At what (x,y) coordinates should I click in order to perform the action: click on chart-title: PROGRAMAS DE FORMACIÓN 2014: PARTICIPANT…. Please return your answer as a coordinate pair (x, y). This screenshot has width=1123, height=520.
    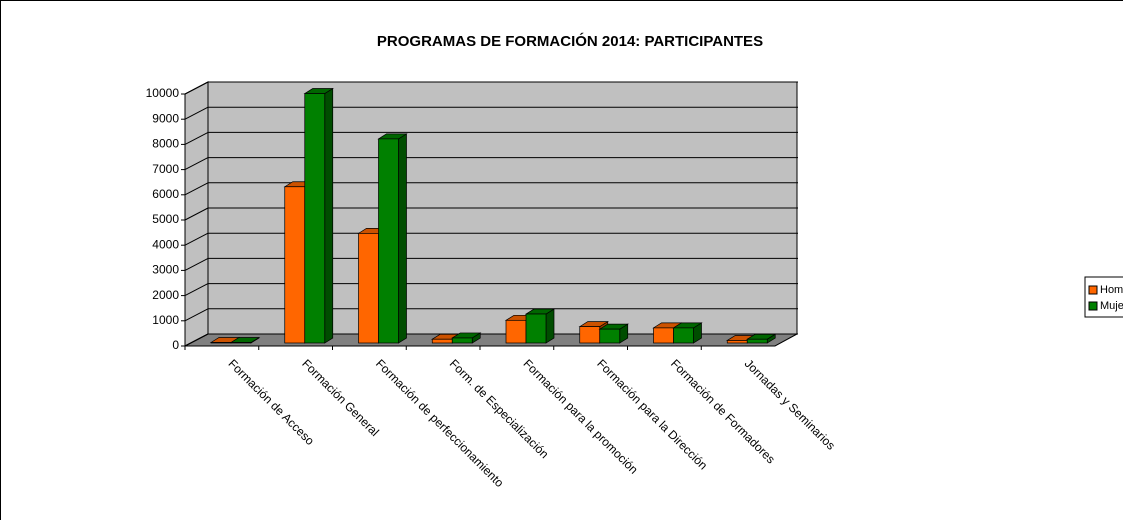
    Looking at the image, I should click on (570, 41).